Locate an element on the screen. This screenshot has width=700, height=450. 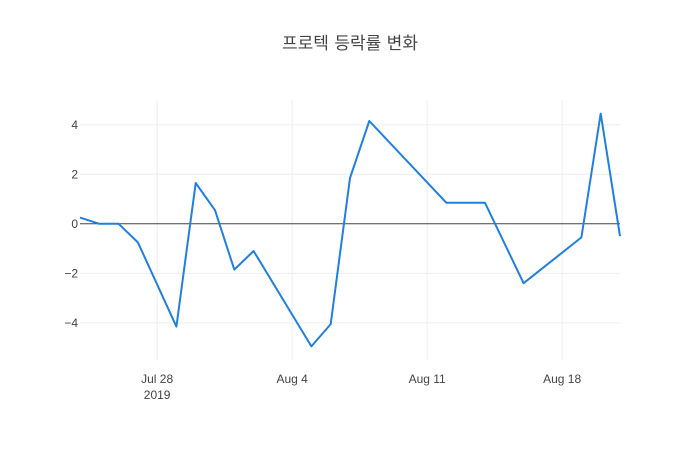
y-tick-label: −2 is located at coordinates (71, 273).